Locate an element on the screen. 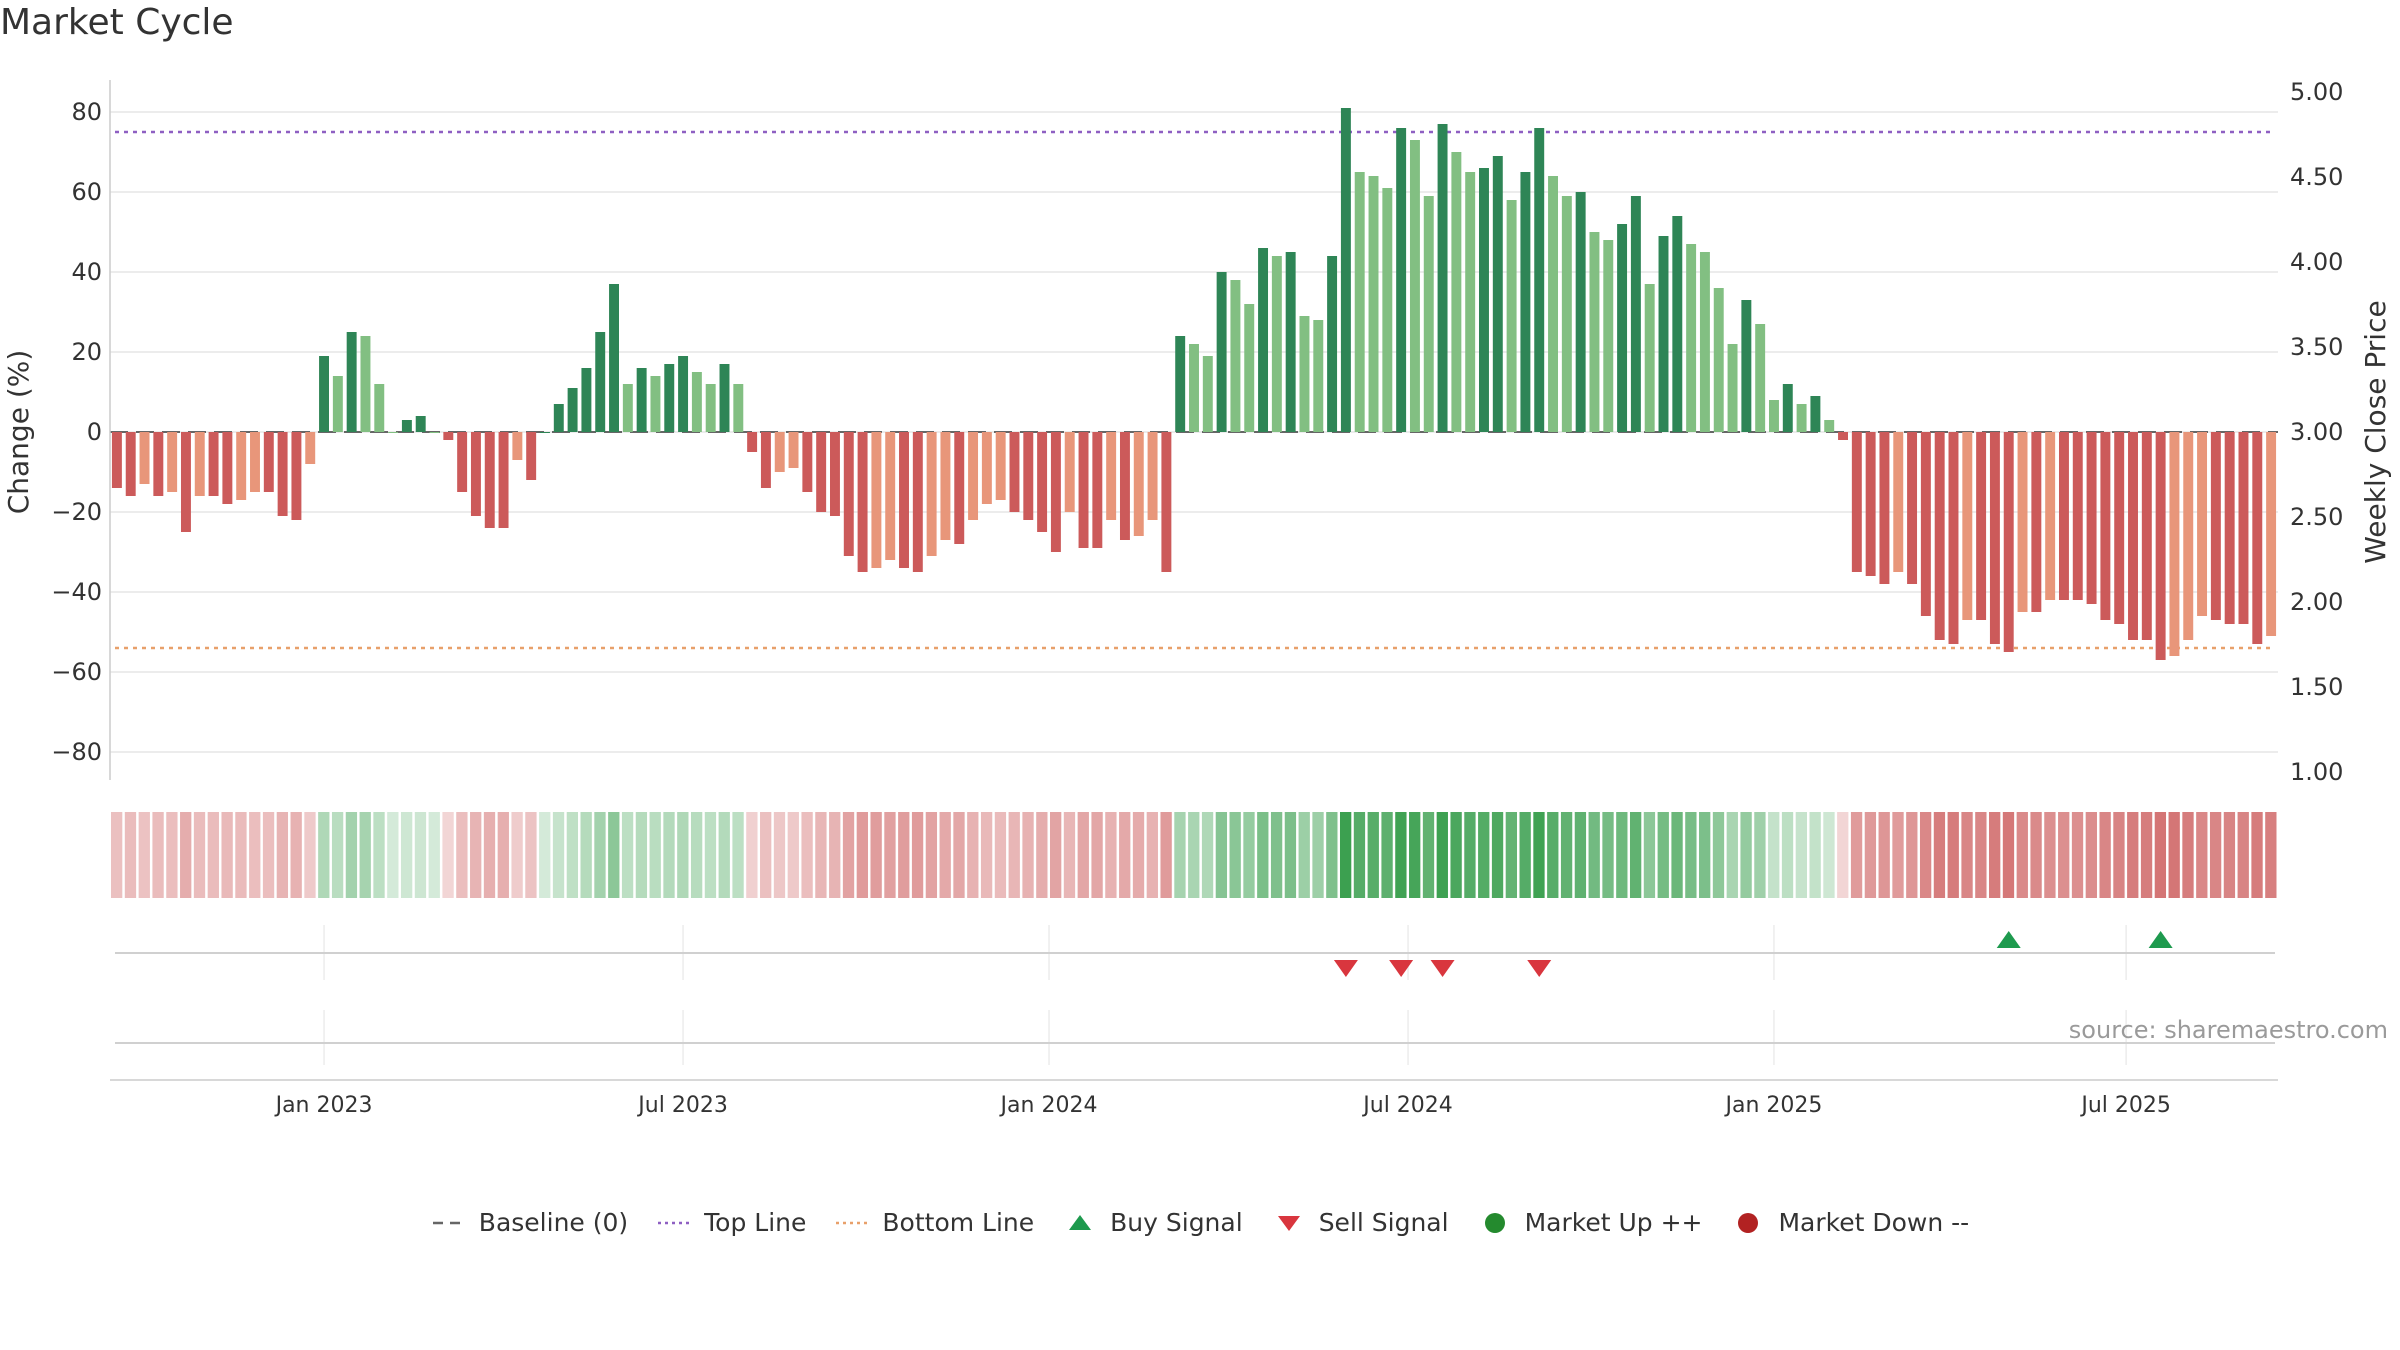 The image size is (2400, 1350). chart-title: Market Cycle is located at coordinates (117, 22).